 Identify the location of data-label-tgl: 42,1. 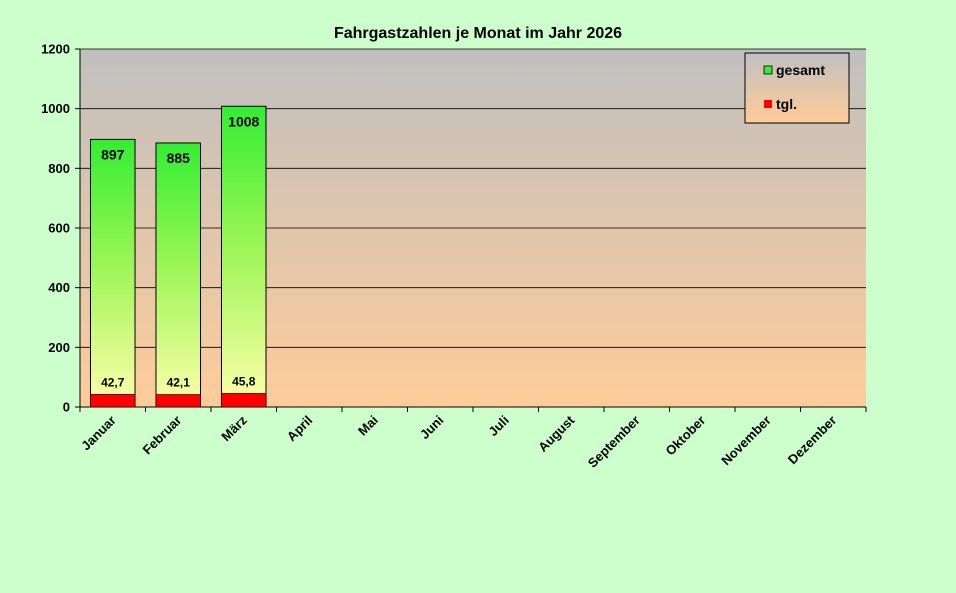
(179, 382).